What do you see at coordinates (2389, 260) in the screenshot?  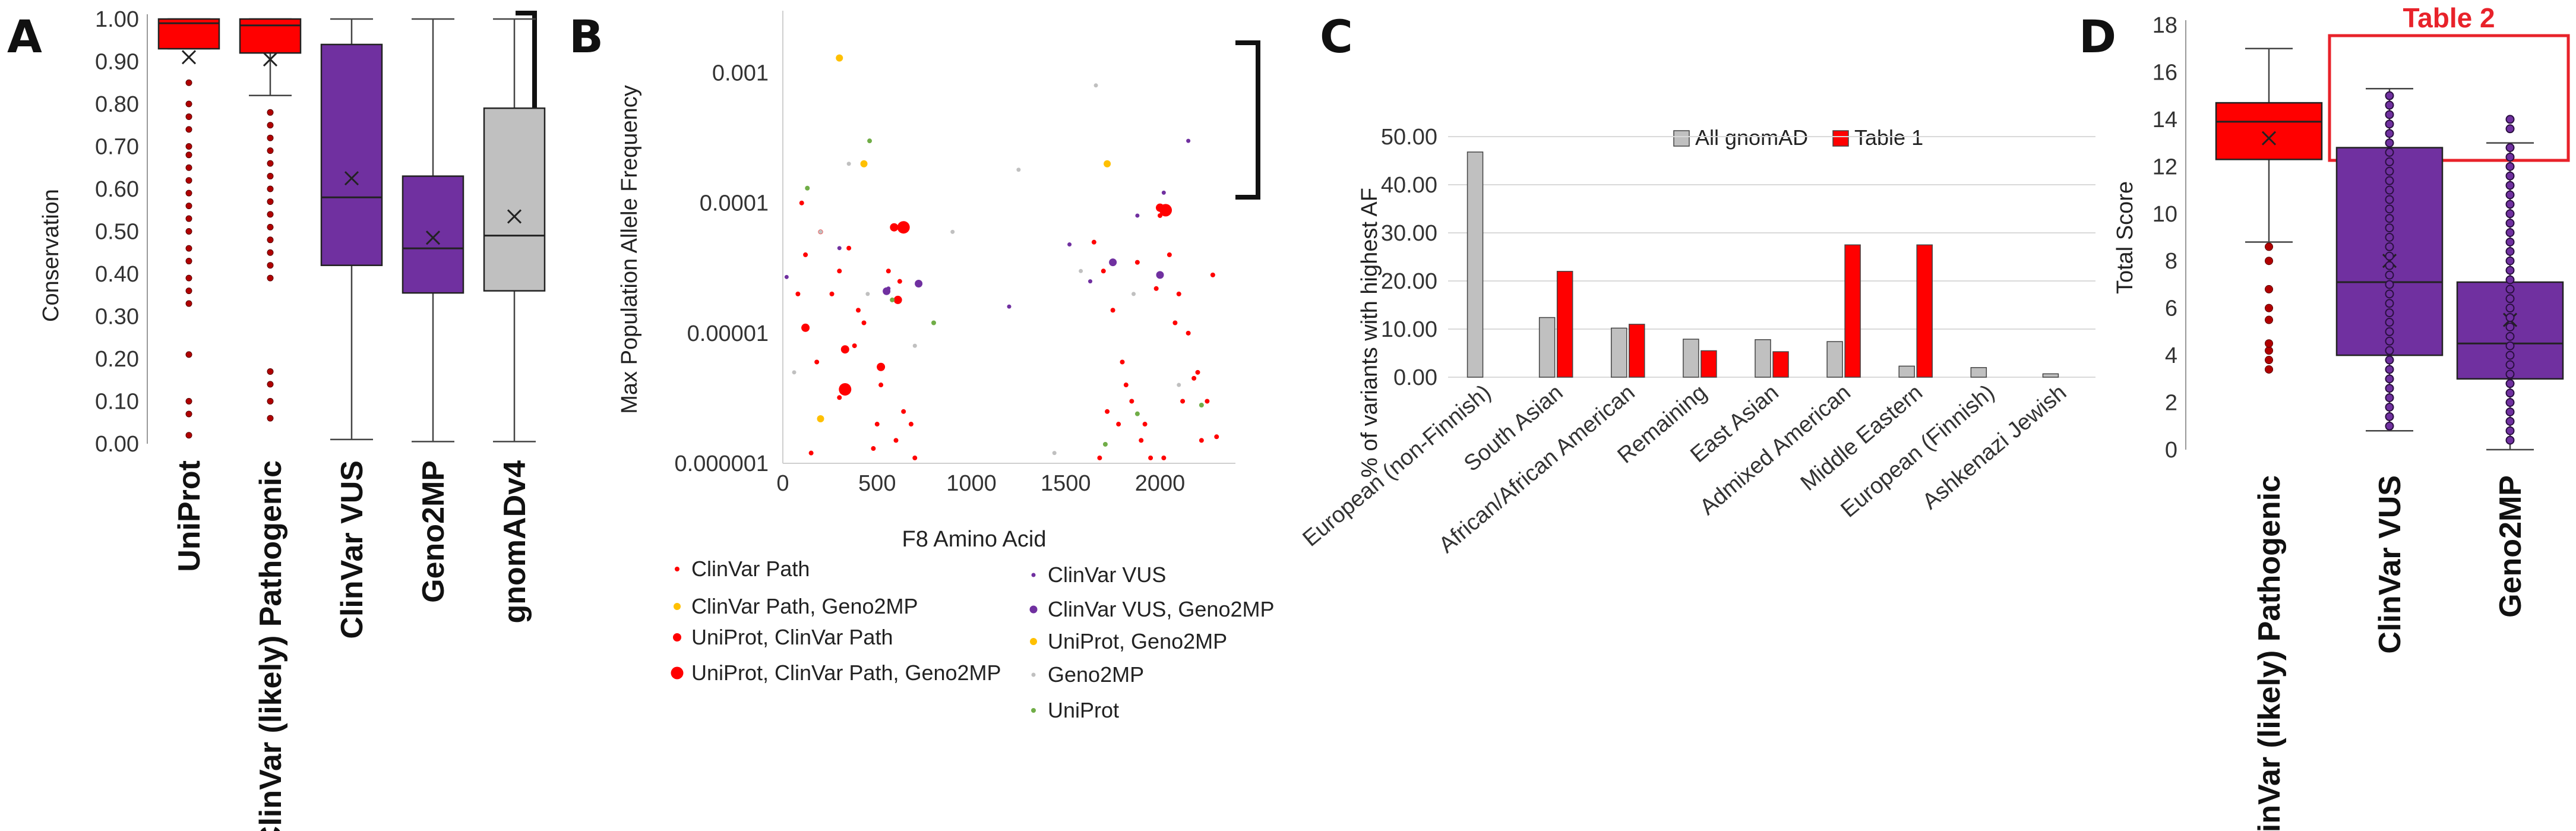 I see `box-group-clinvar-vus` at bounding box center [2389, 260].